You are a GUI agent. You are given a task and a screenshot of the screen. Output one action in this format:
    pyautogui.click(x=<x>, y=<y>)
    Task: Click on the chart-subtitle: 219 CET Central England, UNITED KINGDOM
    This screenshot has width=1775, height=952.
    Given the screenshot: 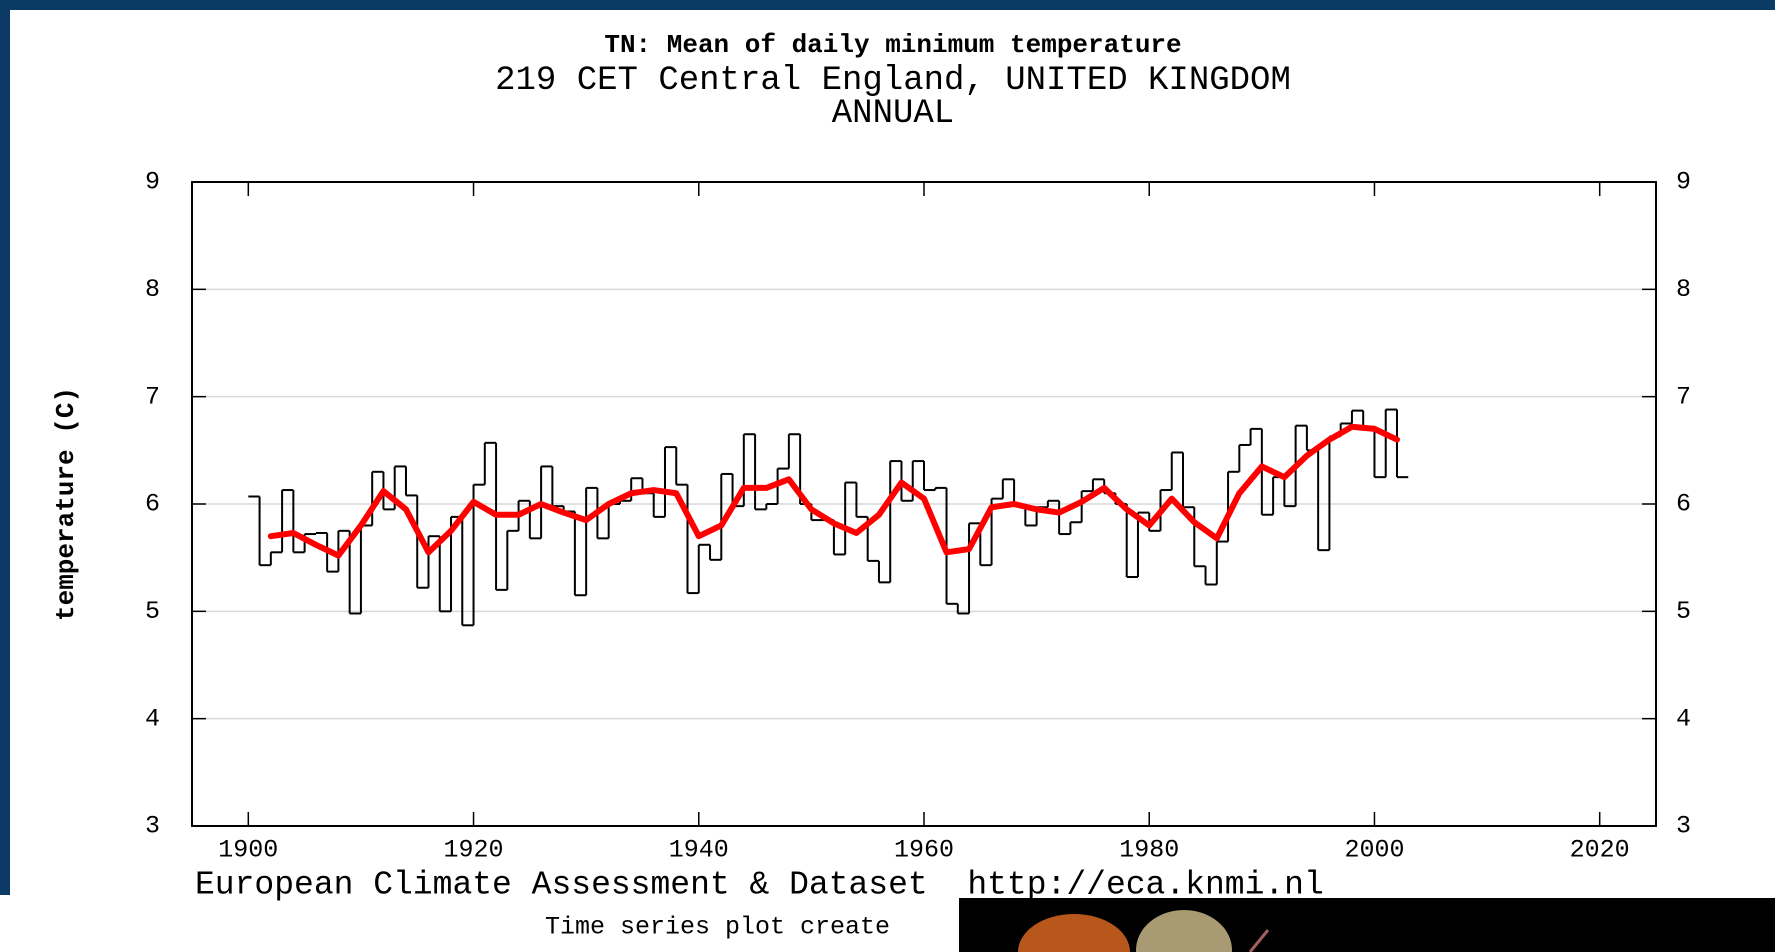 What is the action you would take?
    pyautogui.click(x=893, y=81)
    